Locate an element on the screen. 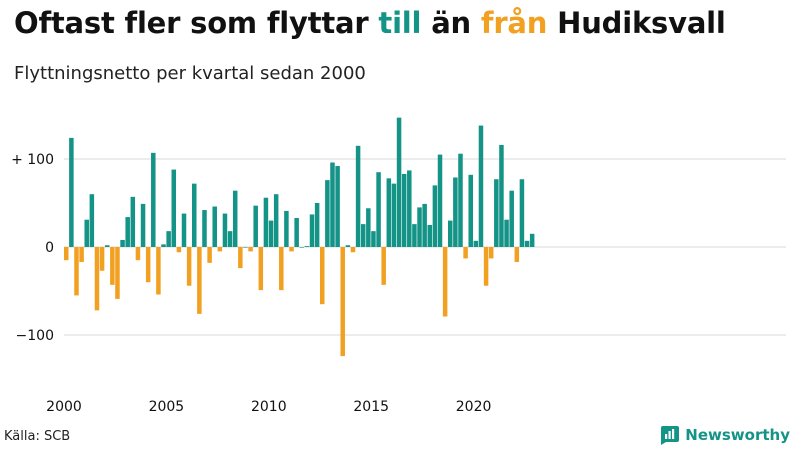 This screenshot has height=450, width=800. y-tick-label: −100 is located at coordinates (35, 336).